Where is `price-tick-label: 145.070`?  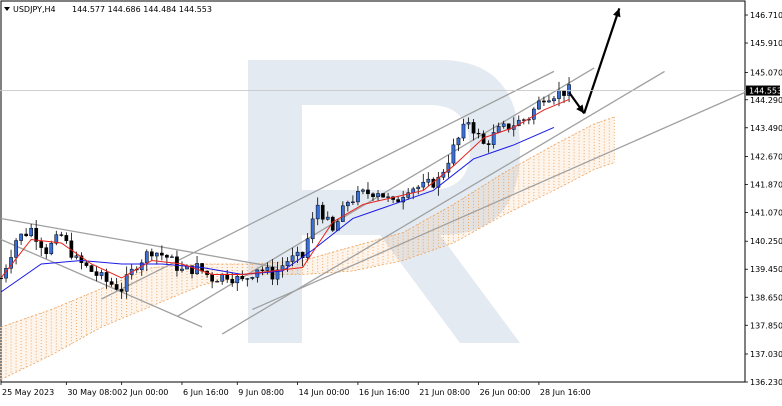 price-tick-label: 145.070 is located at coordinates (766, 72).